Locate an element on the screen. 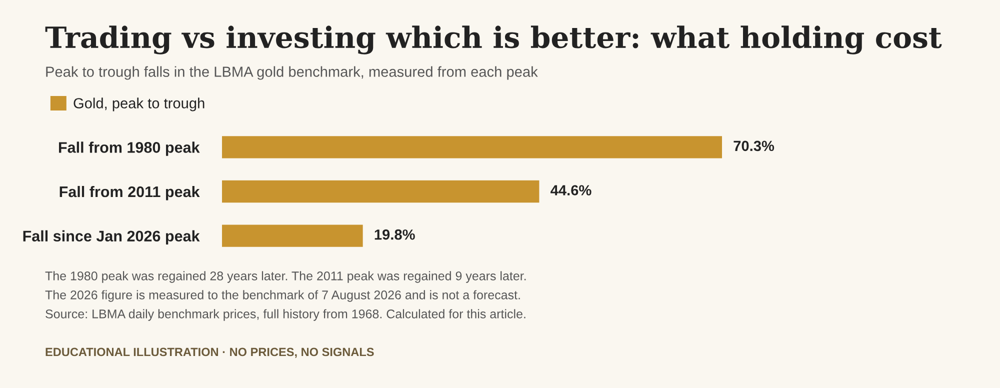  chart-subtitle: Peak to trough falls in the LBMA gold benchmark, measured from each peak is located at coordinates (292, 73).